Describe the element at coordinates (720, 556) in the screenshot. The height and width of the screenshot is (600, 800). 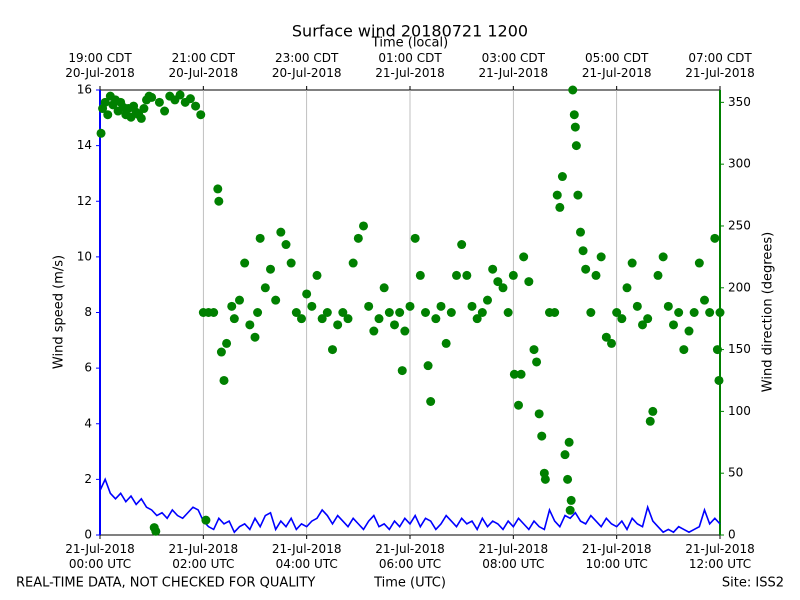
I see `x-tick-label: 21-Jul-2018 12:00 UTC` at that location.